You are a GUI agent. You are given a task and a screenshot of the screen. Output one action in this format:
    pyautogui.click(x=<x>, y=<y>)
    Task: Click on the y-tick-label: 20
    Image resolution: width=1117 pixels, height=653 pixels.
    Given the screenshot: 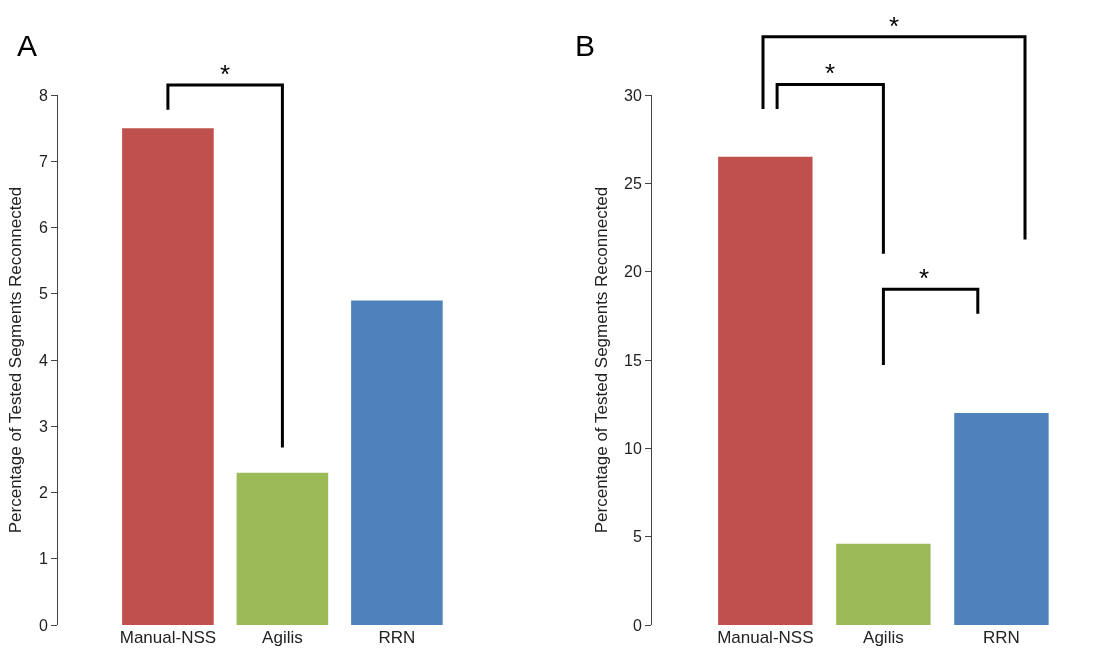 What is the action you would take?
    pyautogui.click(x=633, y=272)
    